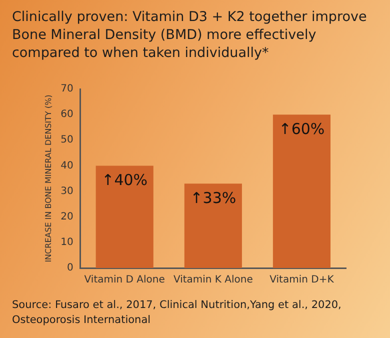 Image resolution: width=390 pixels, height=338 pixels. Describe the element at coordinates (301, 129) in the screenshot. I see `data-label: ↑60%` at that location.